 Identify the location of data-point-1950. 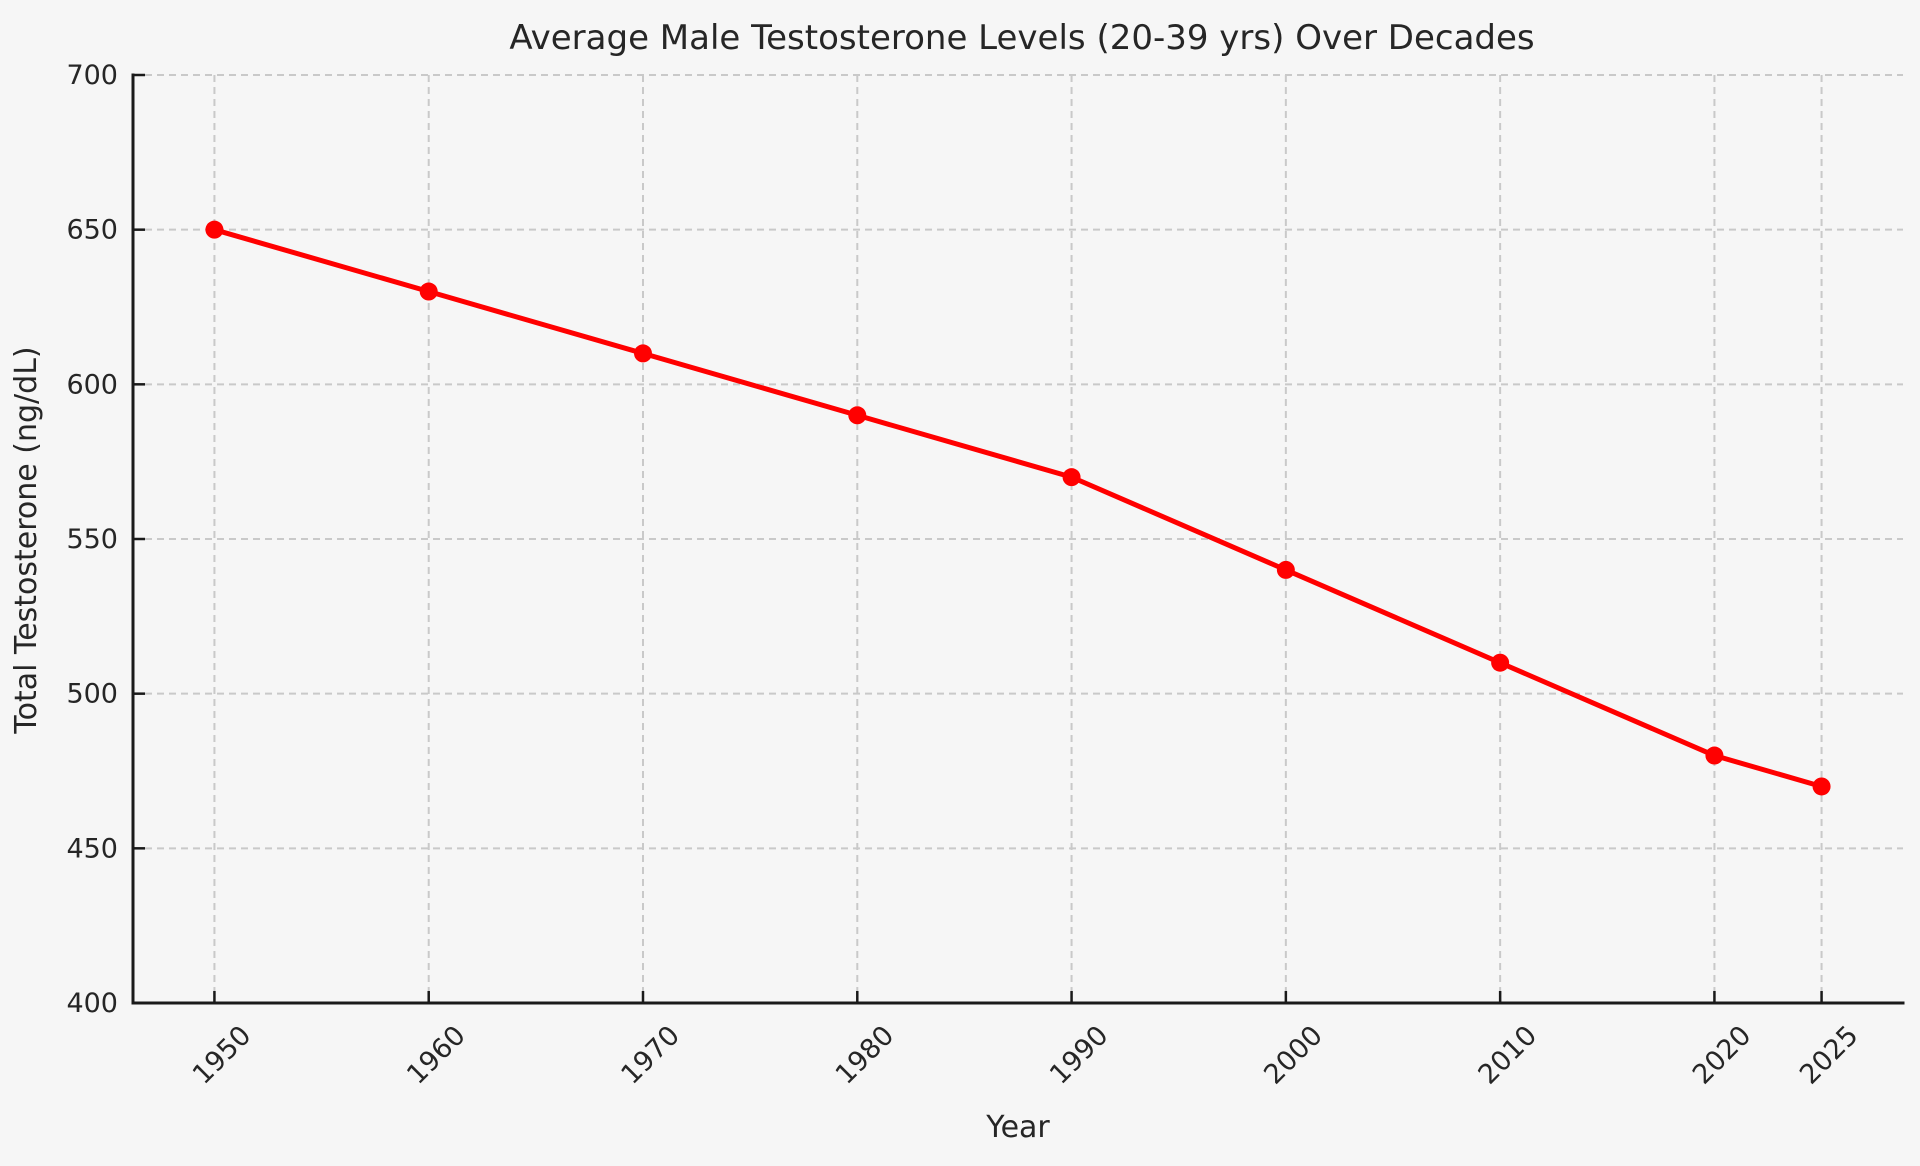
(214, 229).